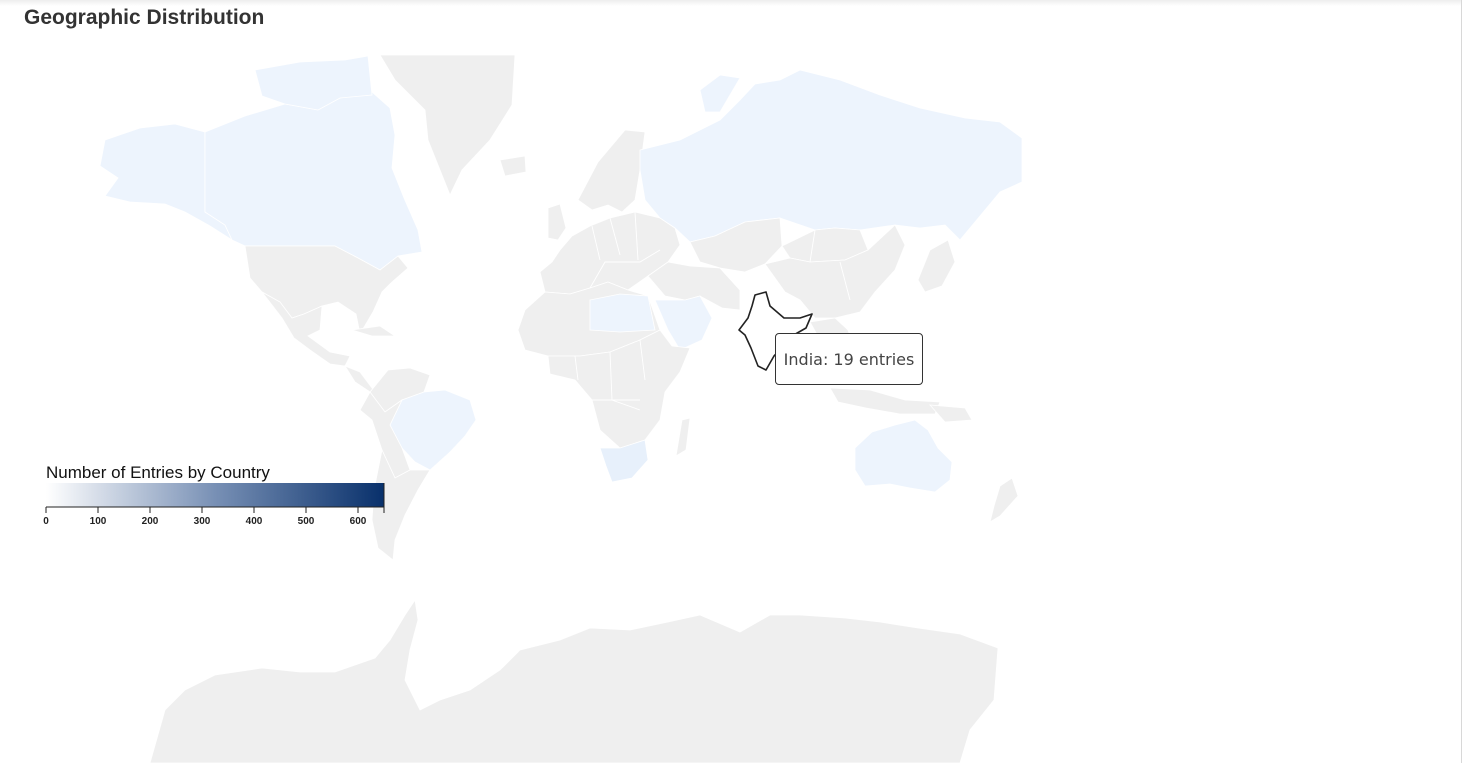 The width and height of the screenshot is (1463, 763). Describe the element at coordinates (313, 83) in the screenshot. I see `canada-islands` at that location.